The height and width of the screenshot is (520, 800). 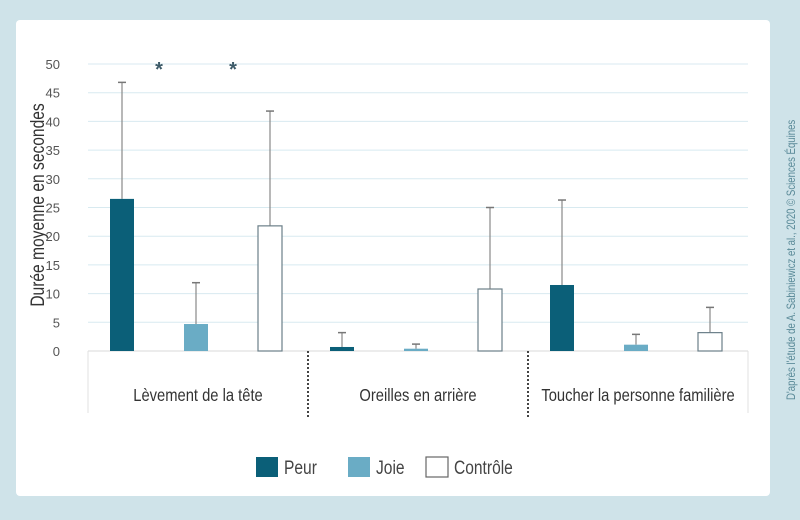 I want to click on y-tick-label: 35, so click(x=53, y=150).